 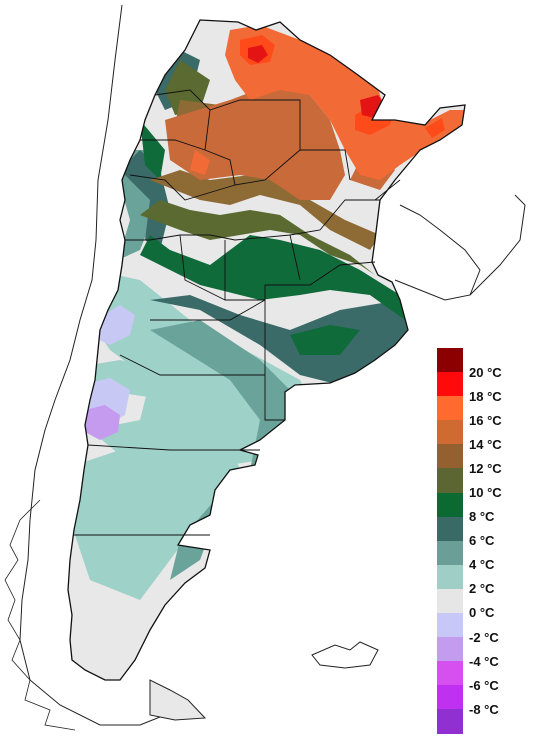 I want to click on legend-label: 16 °C, so click(x=485, y=420).